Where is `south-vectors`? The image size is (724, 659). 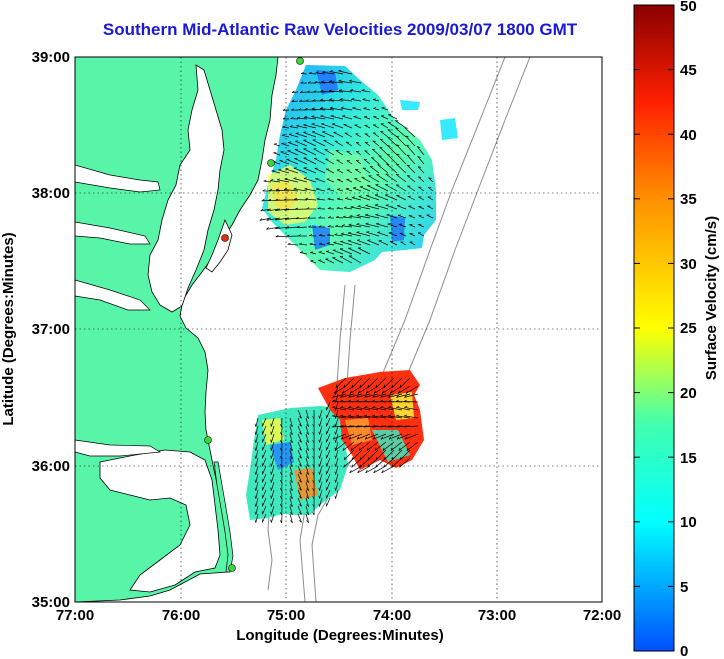 south-vectors is located at coordinates (336, 450).